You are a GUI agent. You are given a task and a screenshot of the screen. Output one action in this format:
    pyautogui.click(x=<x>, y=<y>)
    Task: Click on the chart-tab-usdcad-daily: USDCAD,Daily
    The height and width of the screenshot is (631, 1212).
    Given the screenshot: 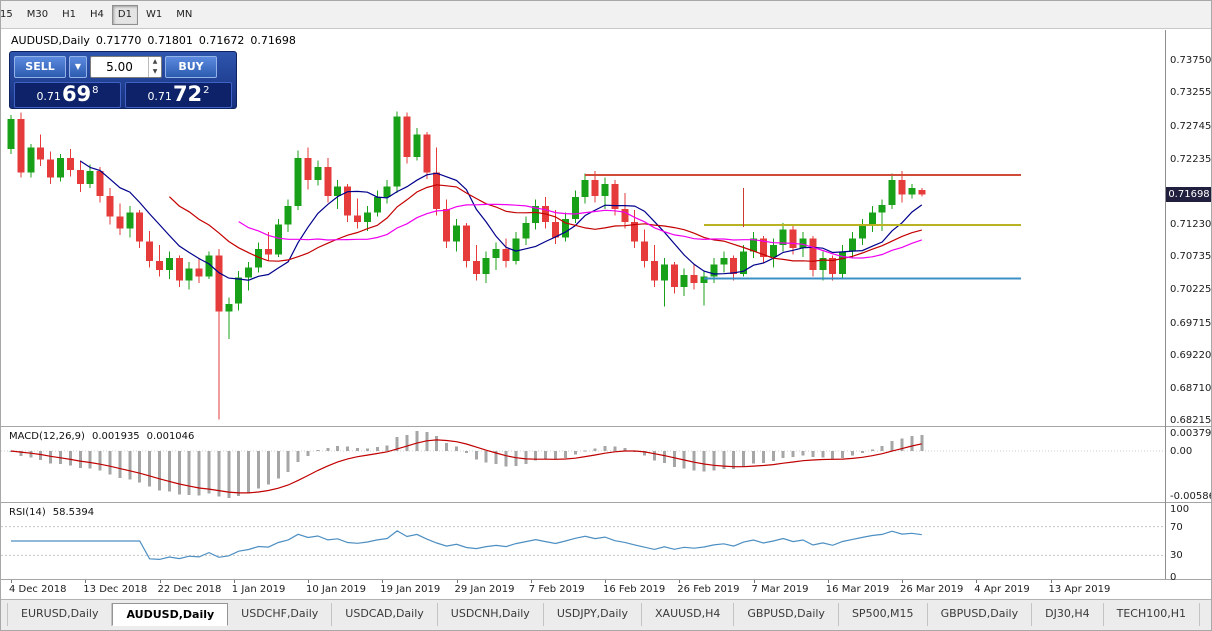 What is the action you would take?
    pyautogui.click(x=385, y=614)
    